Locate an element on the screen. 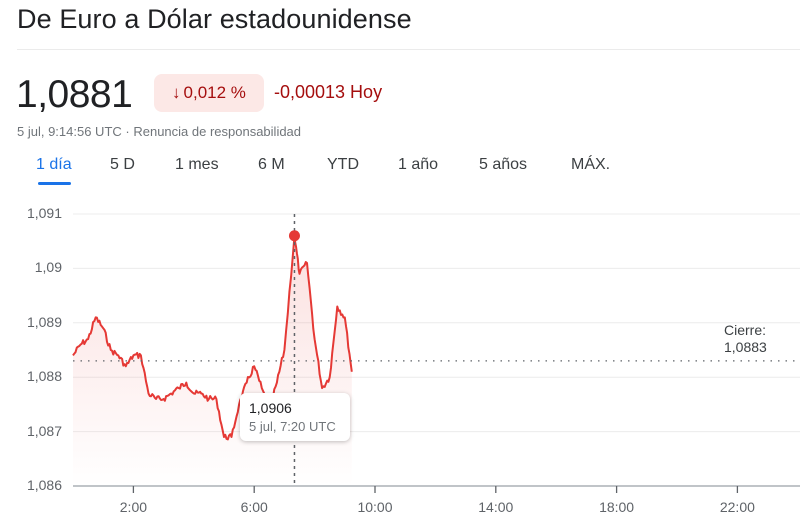  page-title: De Euro a Dólar estadounidense is located at coordinates (214, 19).